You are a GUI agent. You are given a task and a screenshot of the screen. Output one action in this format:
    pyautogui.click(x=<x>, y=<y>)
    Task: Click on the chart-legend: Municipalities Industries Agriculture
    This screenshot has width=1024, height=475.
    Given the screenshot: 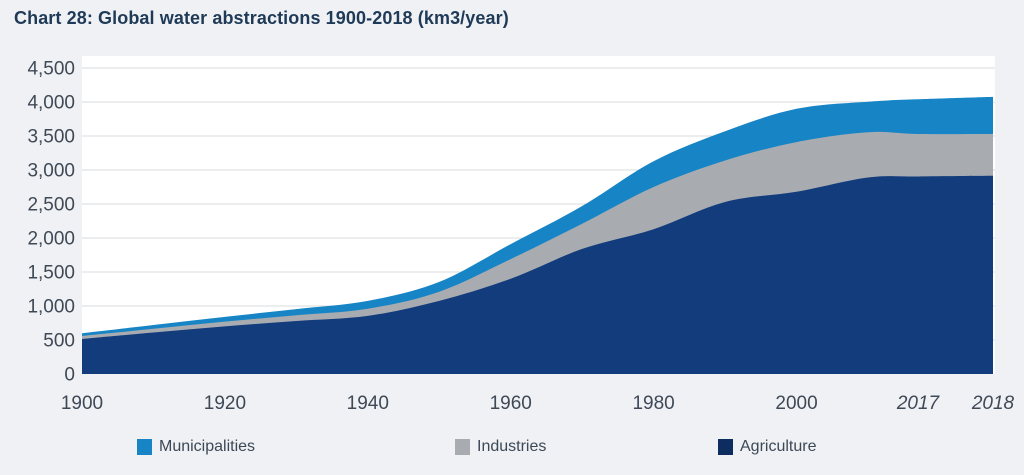 What is the action you would take?
    pyautogui.click(x=512, y=448)
    